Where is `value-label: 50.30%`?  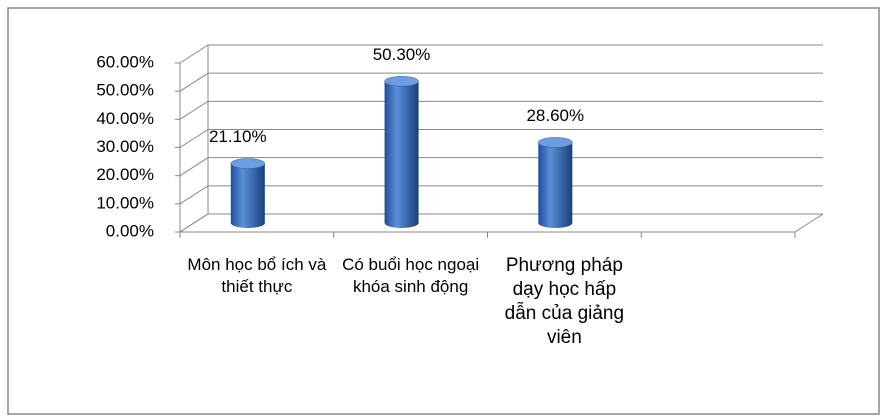
value-label: 50.30% is located at coordinates (402, 54).